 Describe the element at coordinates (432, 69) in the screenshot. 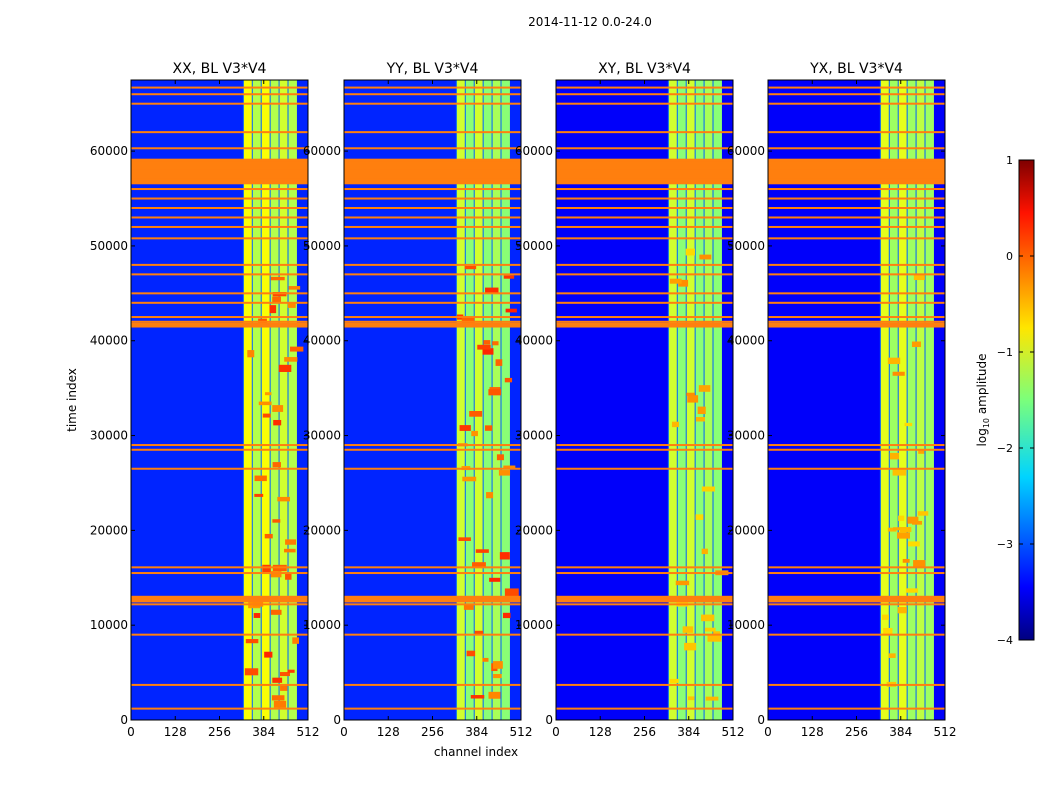

I see `panel-title: YY, BL V3*V4` at that location.